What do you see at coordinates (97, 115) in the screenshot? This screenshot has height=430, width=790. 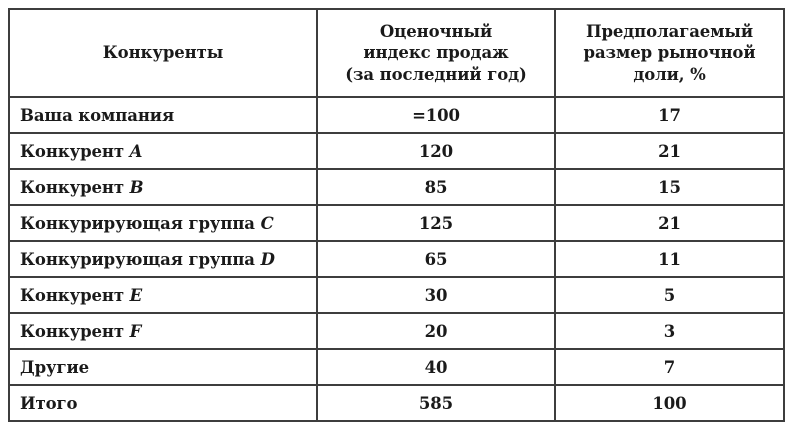 I see `competitor-label: Ваша компания` at bounding box center [97, 115].